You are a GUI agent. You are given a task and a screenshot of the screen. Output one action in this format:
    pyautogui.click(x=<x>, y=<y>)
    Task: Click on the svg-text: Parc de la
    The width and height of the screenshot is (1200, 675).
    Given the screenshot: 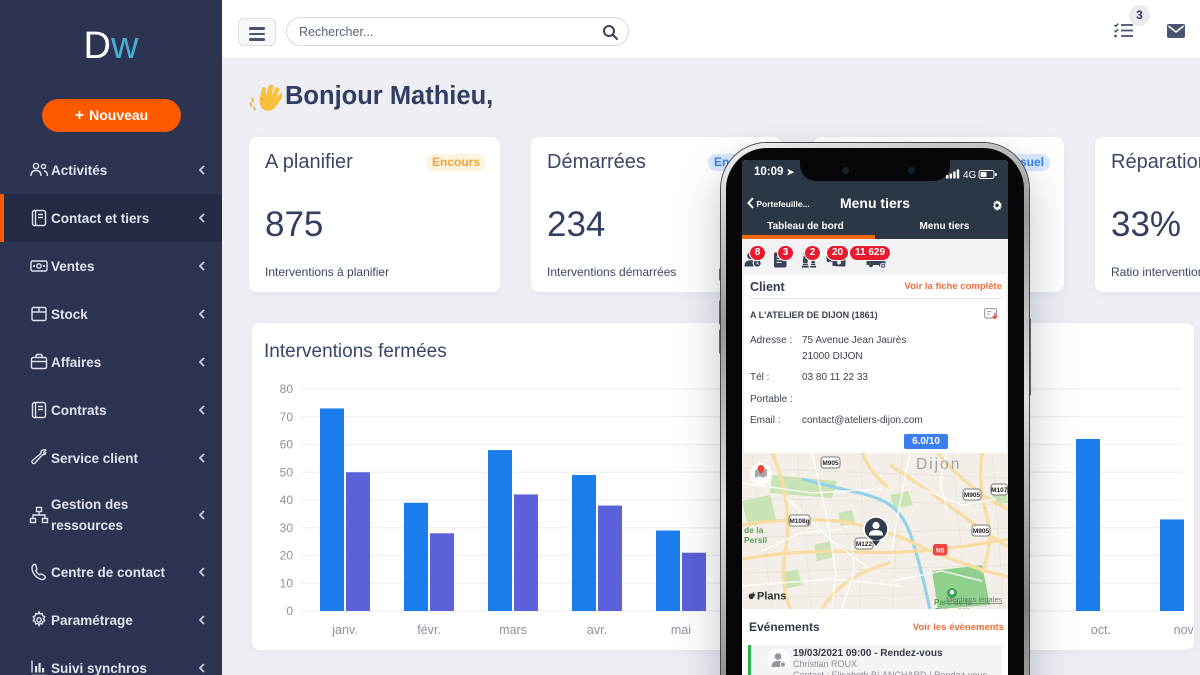 What is the action you would take?
    pyautogui.click(x=953, y=602)
    